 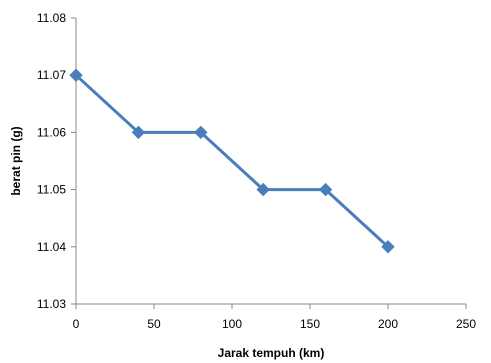 What do you see at coordinates (51, 18) in the screenshot?
I see `y-tick-label: 11.08` at bounding box center [51, 18].